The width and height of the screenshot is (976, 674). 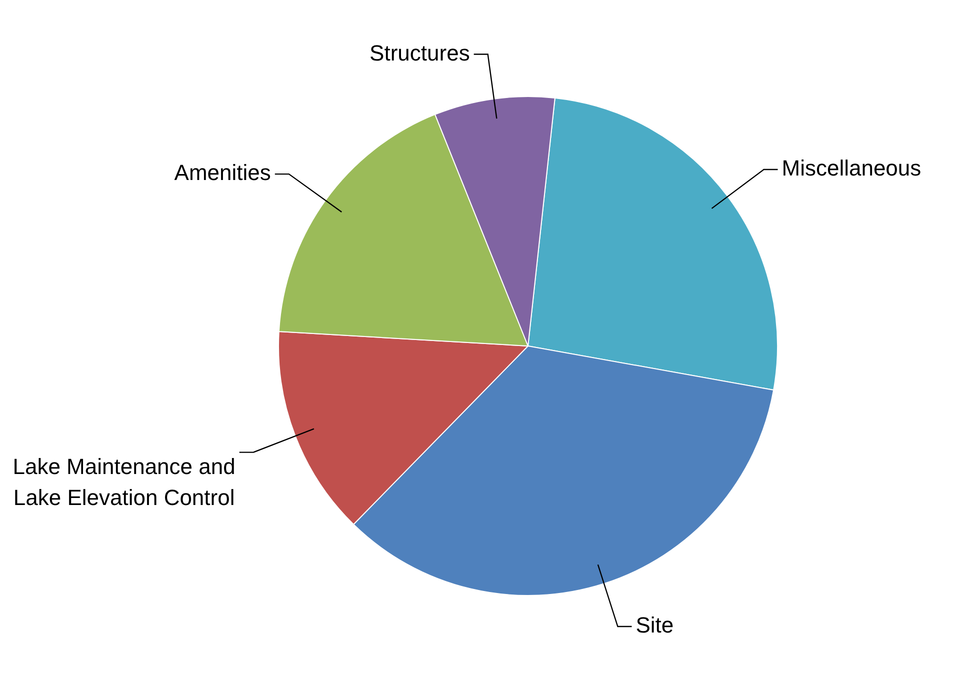 I want to click on slice-label: Miscellaneous, so click(x=852, y=168).